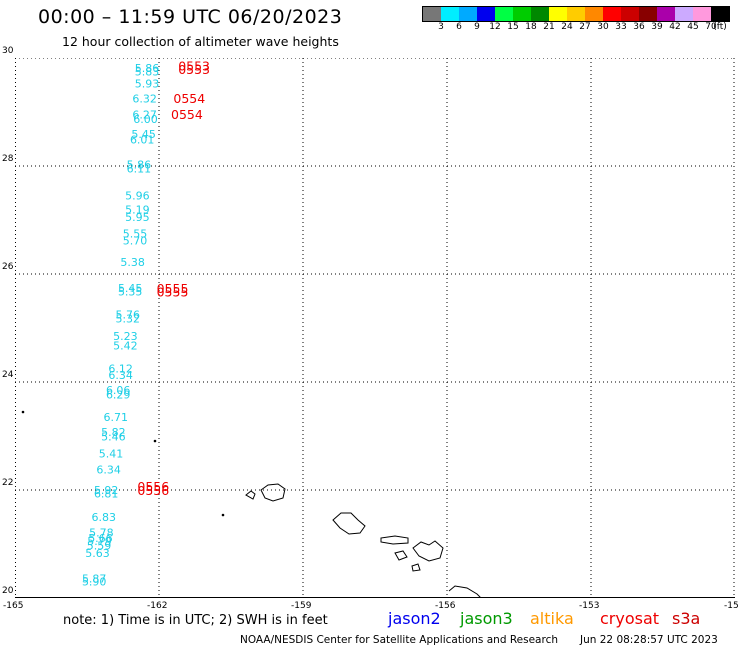 The height and width of the screenshot is (650, 740). Describe the element at coordinates (137, 195) in the screenshot. I see `wave-height-label: 5.96` at that location.